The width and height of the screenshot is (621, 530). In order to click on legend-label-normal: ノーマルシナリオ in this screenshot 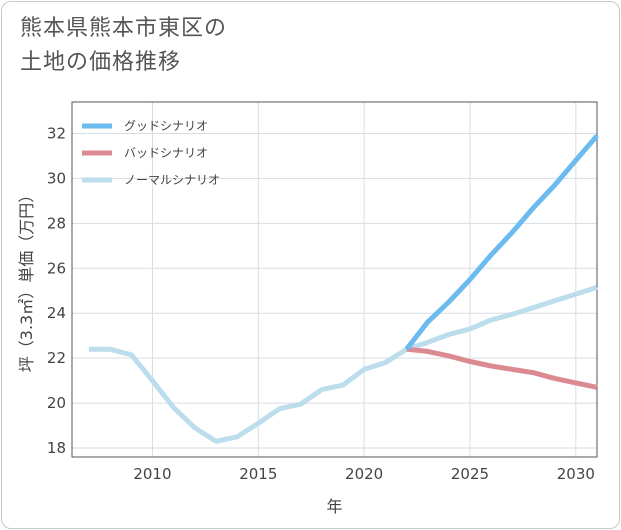, I will do `click(172, 180)`.